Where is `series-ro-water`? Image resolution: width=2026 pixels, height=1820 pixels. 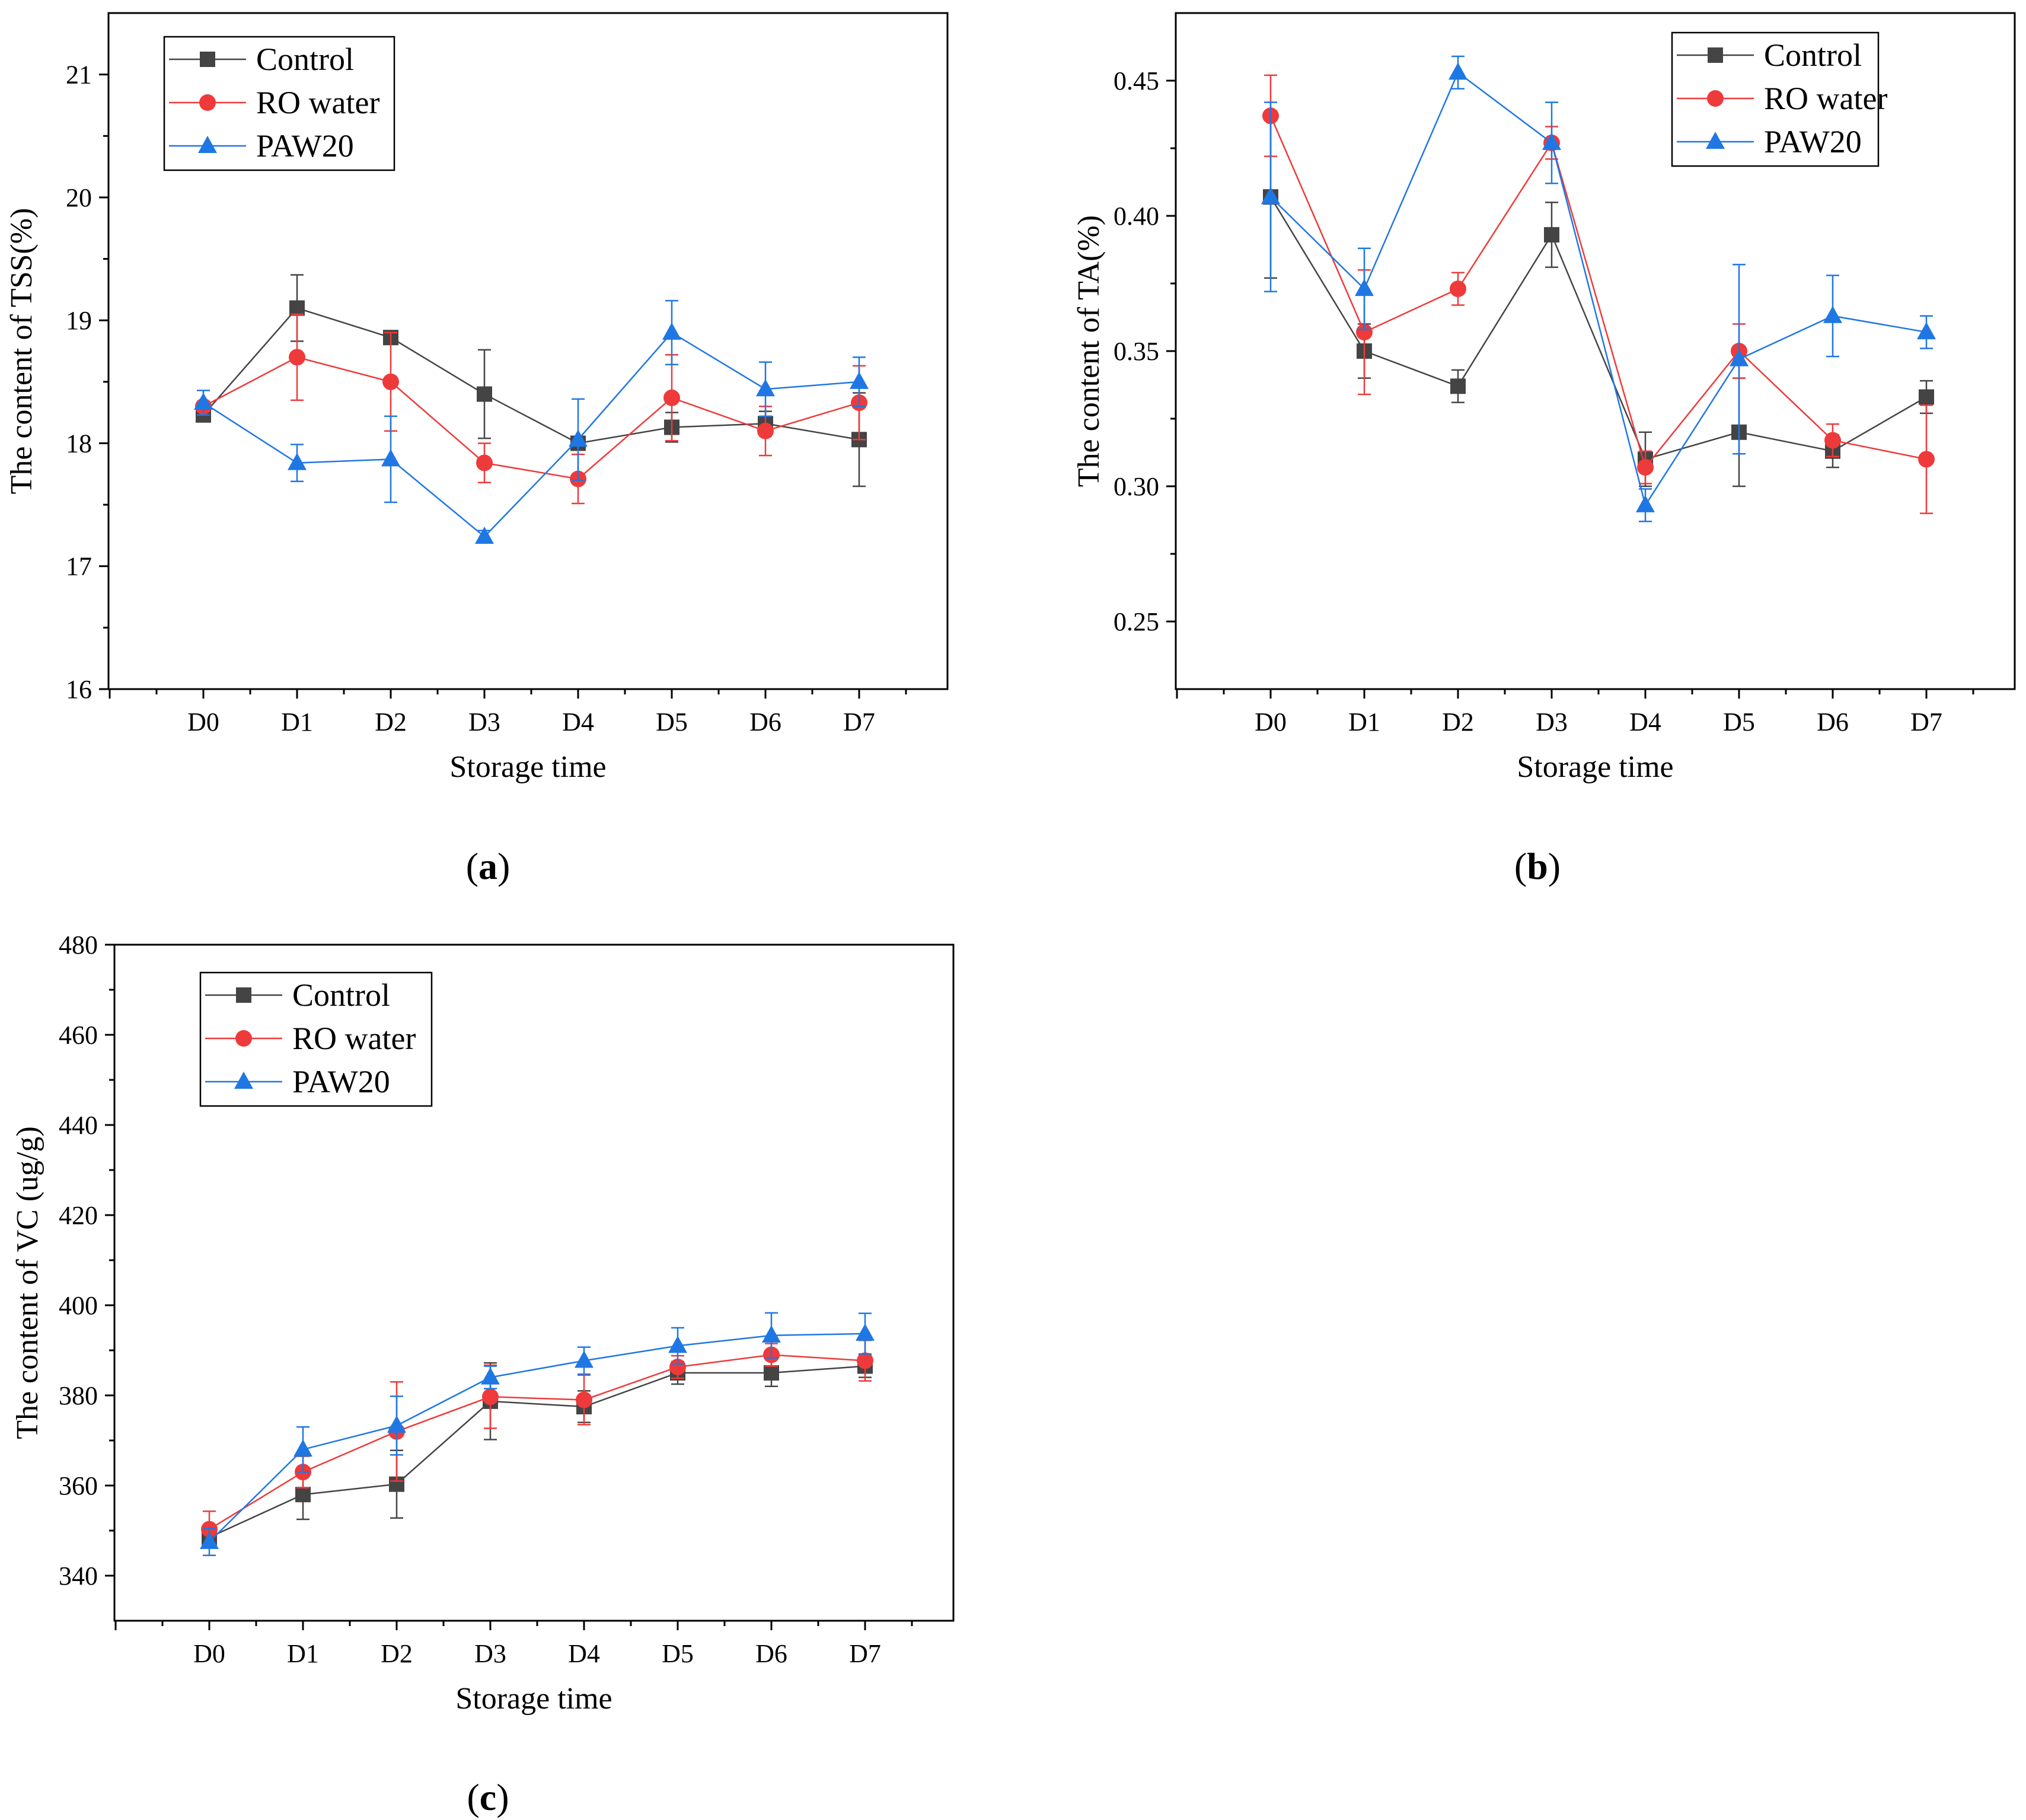
series-ro-water is located at coordinates (531, 409).